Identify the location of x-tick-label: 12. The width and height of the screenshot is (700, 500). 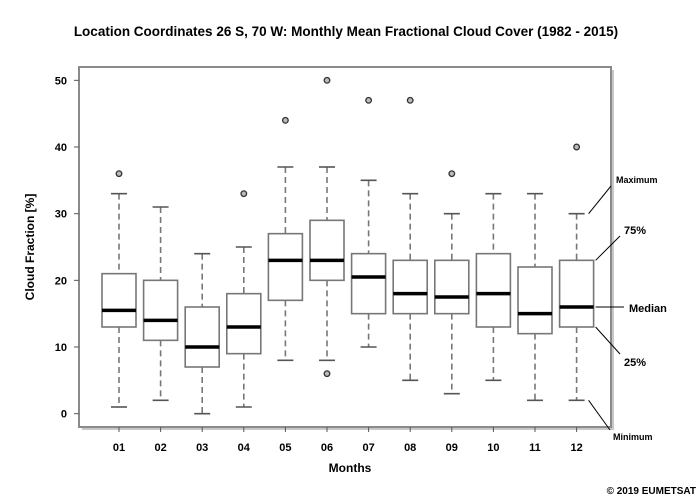
(576, 448).